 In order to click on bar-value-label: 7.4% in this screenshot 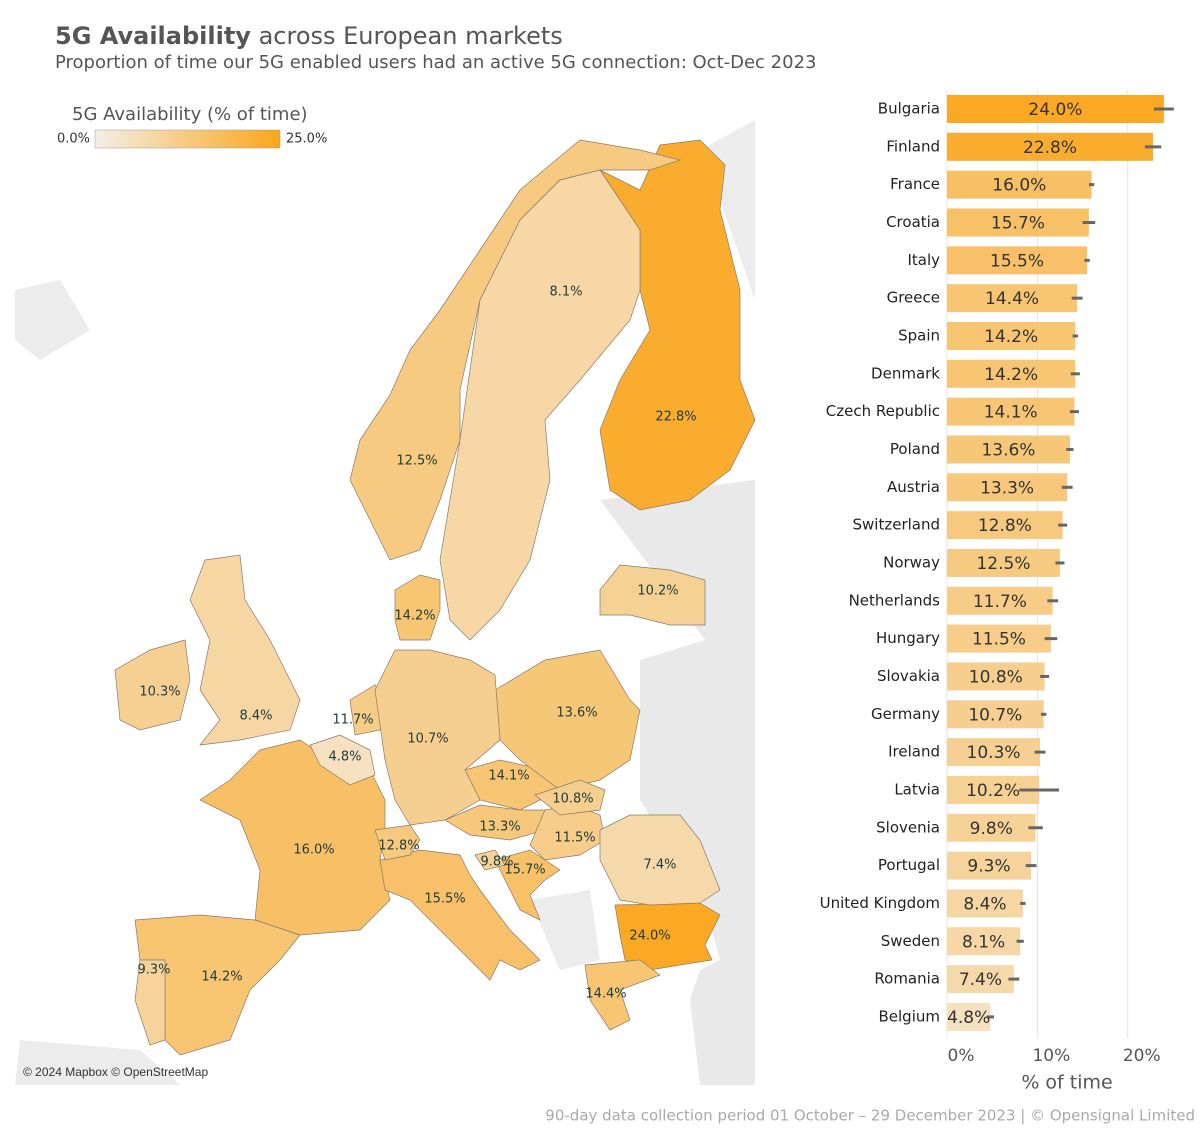, I will do `click(980, 980)`.